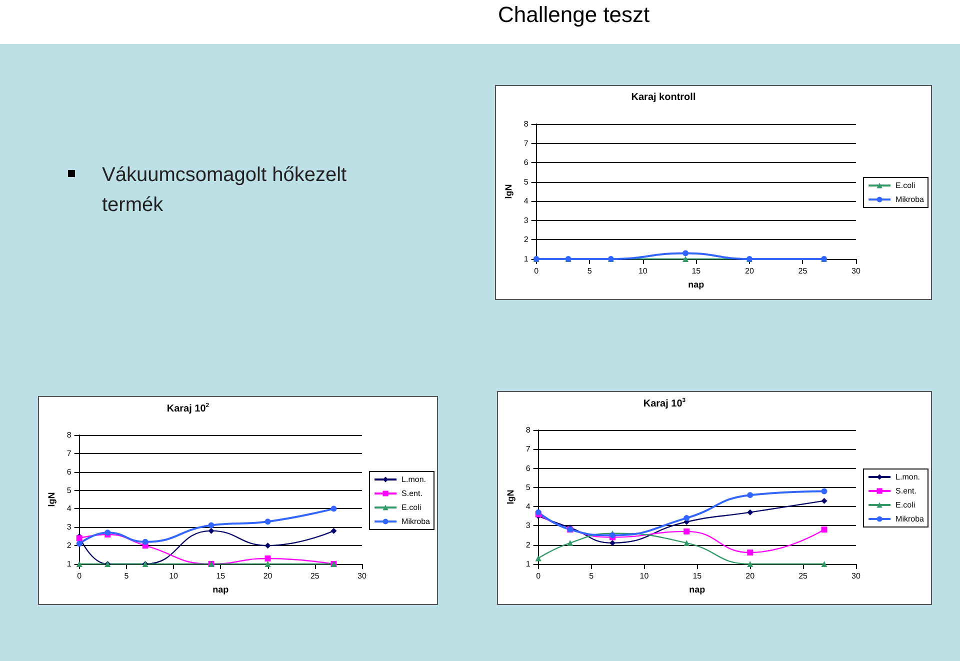 The width and height of the screenshot is (960, 661). What do you see at coordinates (225, 190) in the screenshot?
I see `text: Vákuumcsomagolt hőkezelt termék` at bounding box center [225, 190].